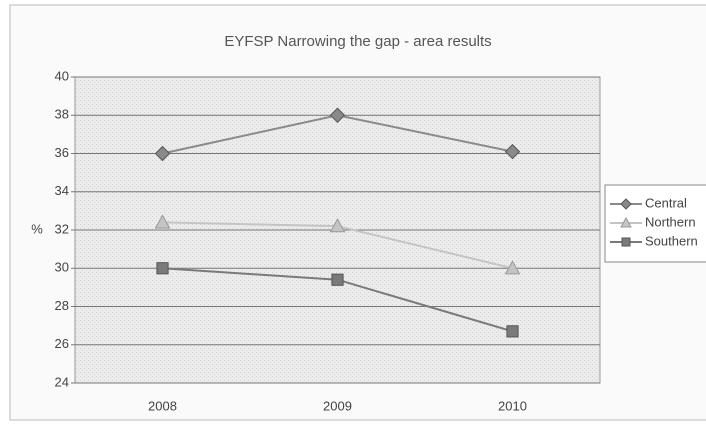 This screenshot has height=427, width=706. What do you see at coordinates (37, 228) in the screenshot?
I see `y-axis-label: %` at bounding box center [37, 228].